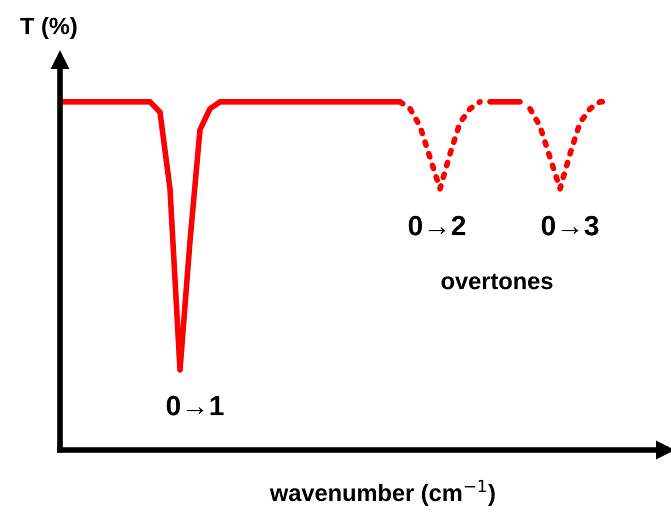 The height and width of the screenshot is (513, 671). I want to click on annotation: 0→1, so click(195, 406).